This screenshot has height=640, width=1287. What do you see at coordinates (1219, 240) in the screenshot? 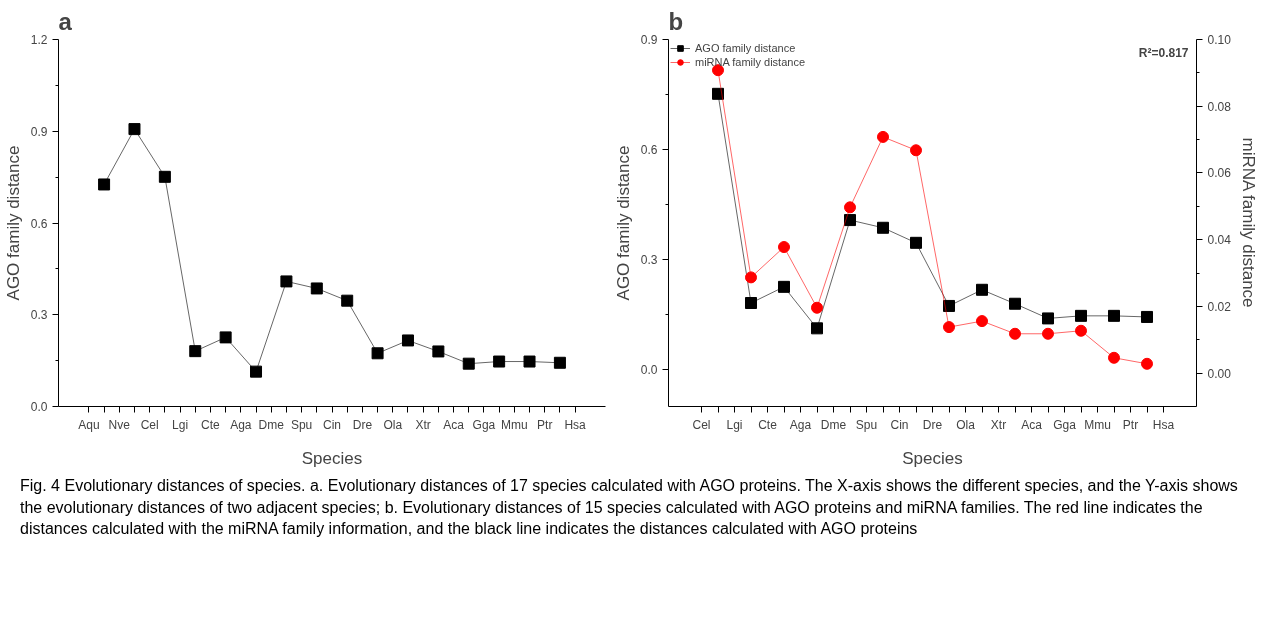
I see `y2-tick-label: 0.04` at bounding box center [1219, 240].